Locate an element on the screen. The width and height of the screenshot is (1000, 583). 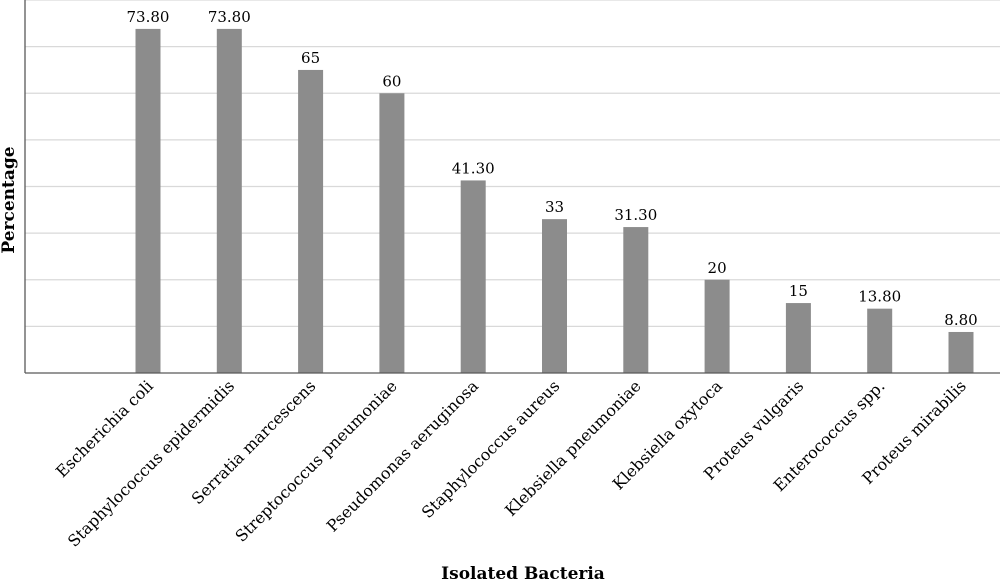
x-tick-label: Pseudomonas aeruginosa is located at coordinates (403, 456).